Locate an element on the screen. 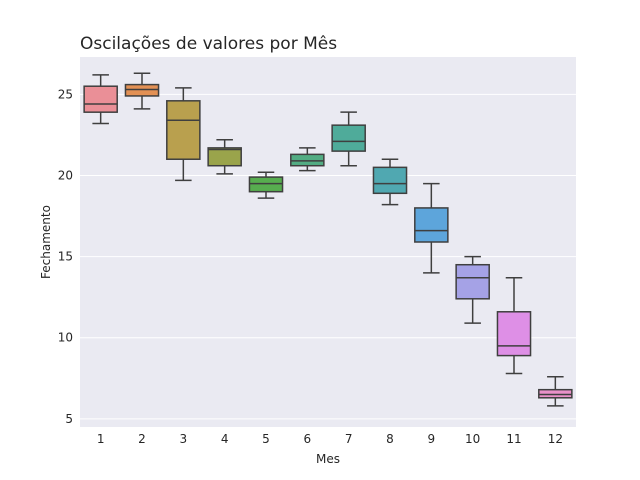  x-tick-labels: 1 2 3 4 5 6 7 8 9 10 11 12 is located at coordinates (330, 439).